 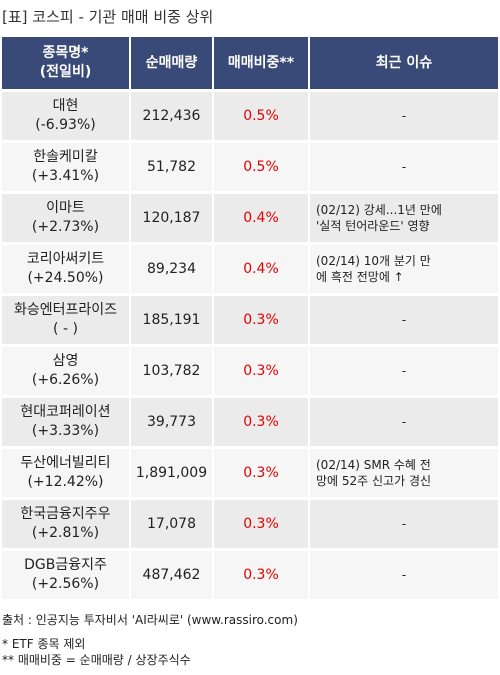 I want to click on net-volume-cell: 487,462, so click(x=172, y=573).